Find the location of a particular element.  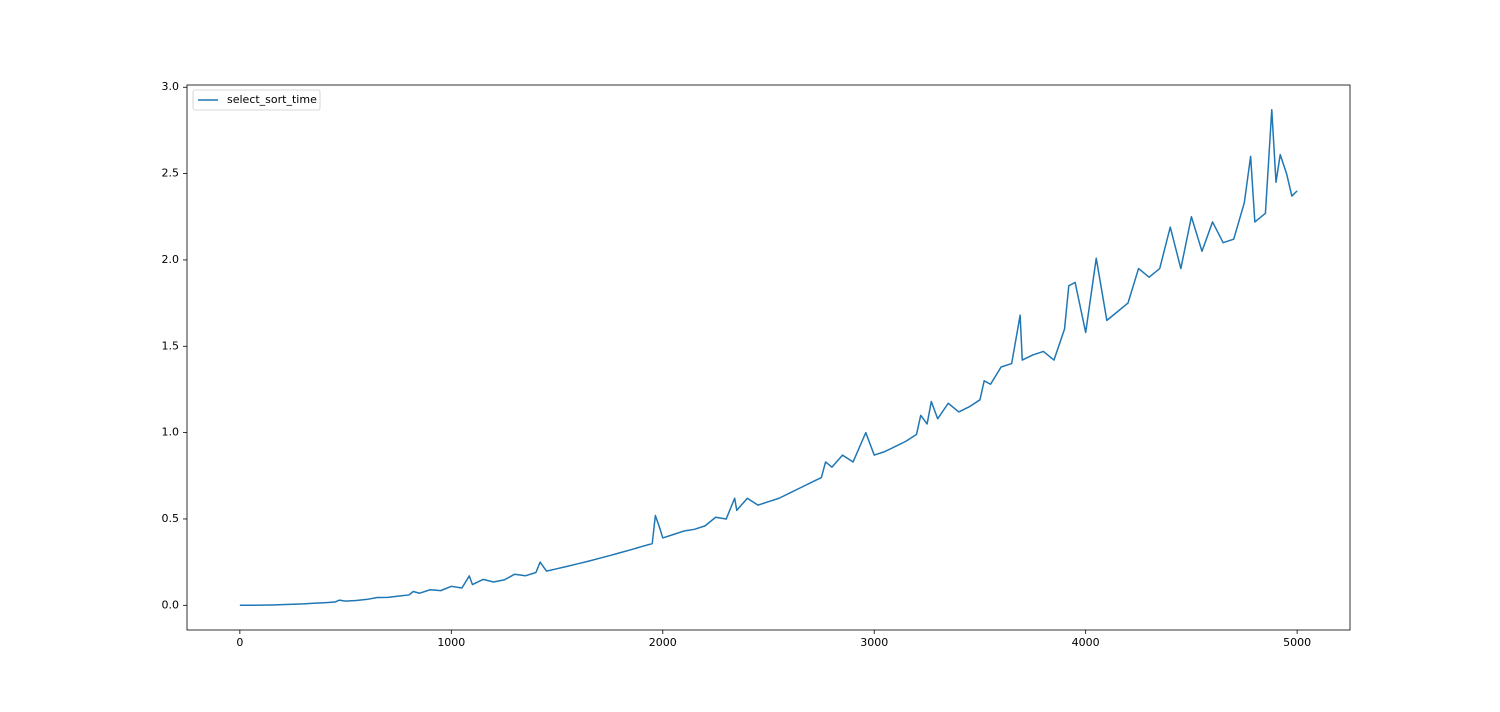

x-tick-label: 3000 is located at coordinates (874, 642).